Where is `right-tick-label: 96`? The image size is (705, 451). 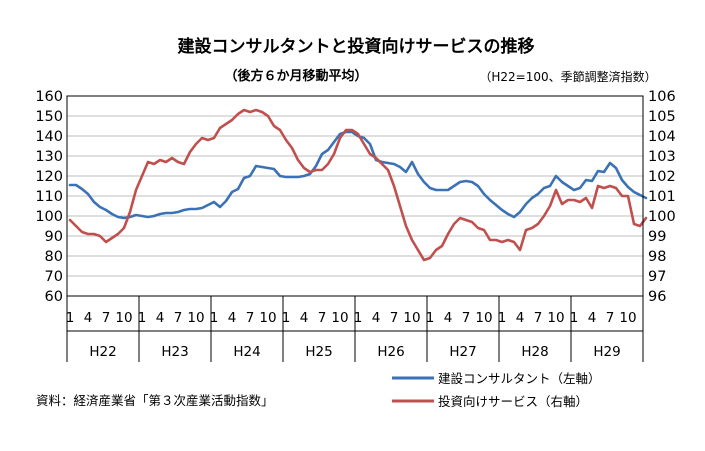 right-tick-label: 96 is located at coordinates (657, 297).